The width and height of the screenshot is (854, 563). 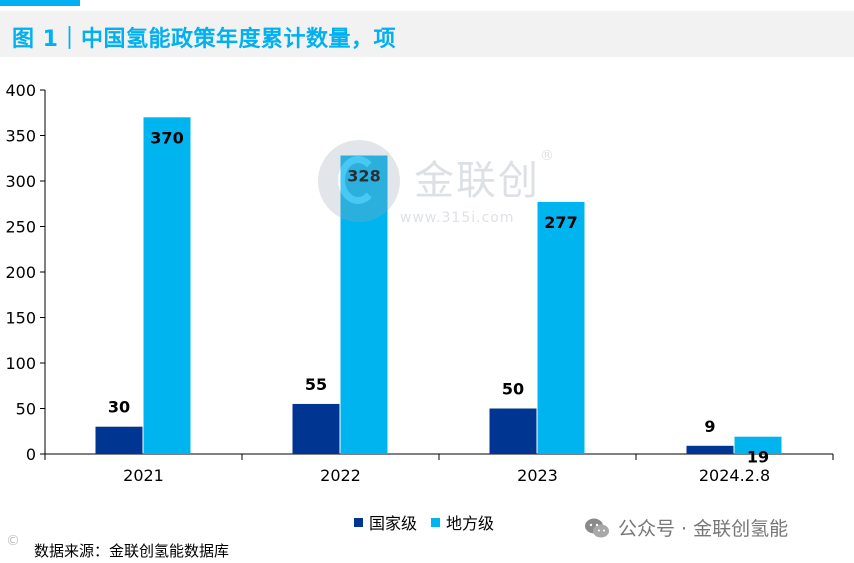 What do you see at coordinates (31, 454) in the screenshot?
I see `y-tick-label: 0` at bounding box center [31, 454].